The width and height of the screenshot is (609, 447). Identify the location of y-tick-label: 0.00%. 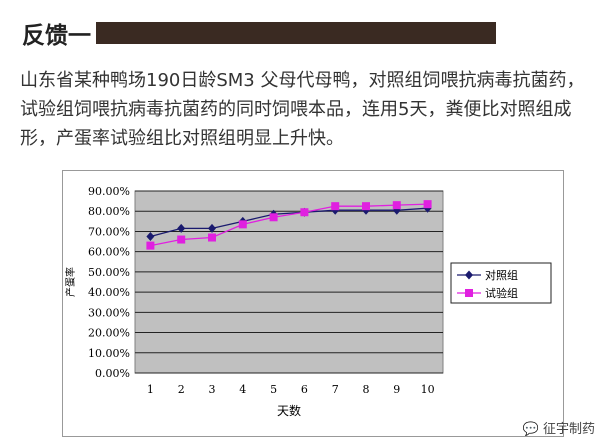
(112, 373).